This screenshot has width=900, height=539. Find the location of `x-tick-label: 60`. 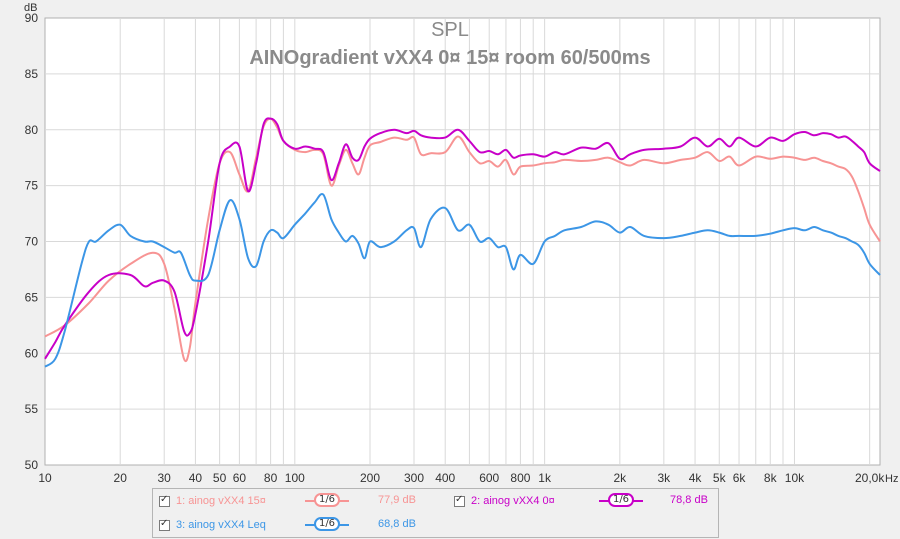

x-tick-label: 60 is located at coordinates (240, 478).